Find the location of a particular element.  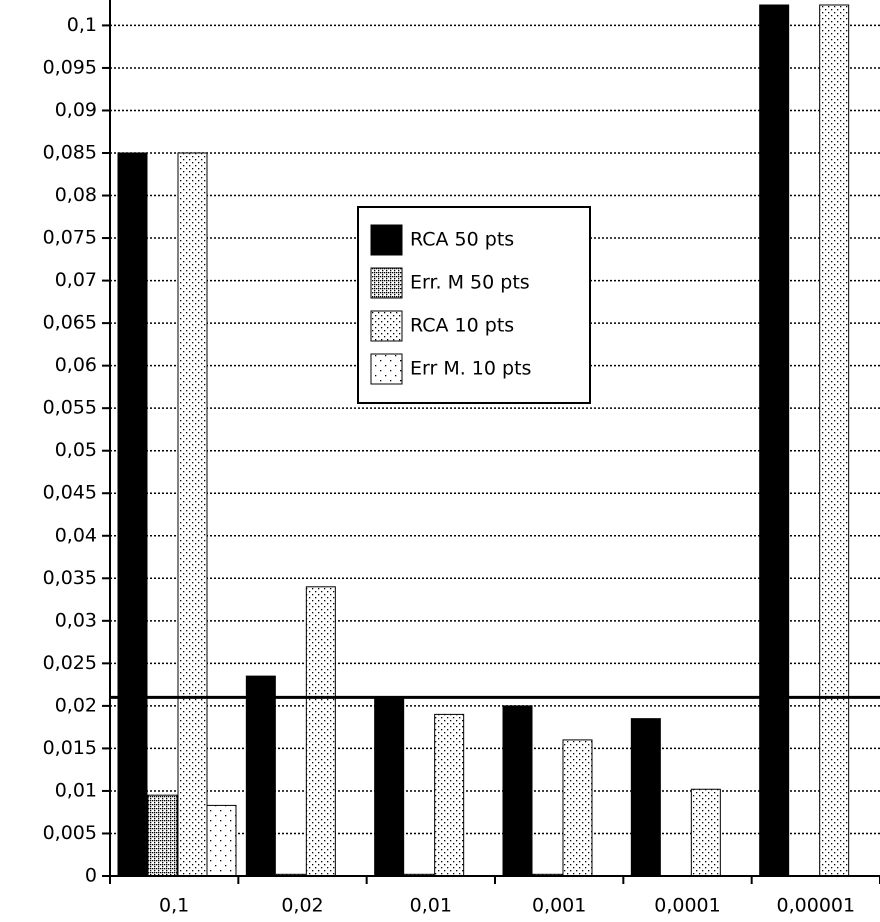

x-tick-label: 0,01 is located at coordinates (431, 906).